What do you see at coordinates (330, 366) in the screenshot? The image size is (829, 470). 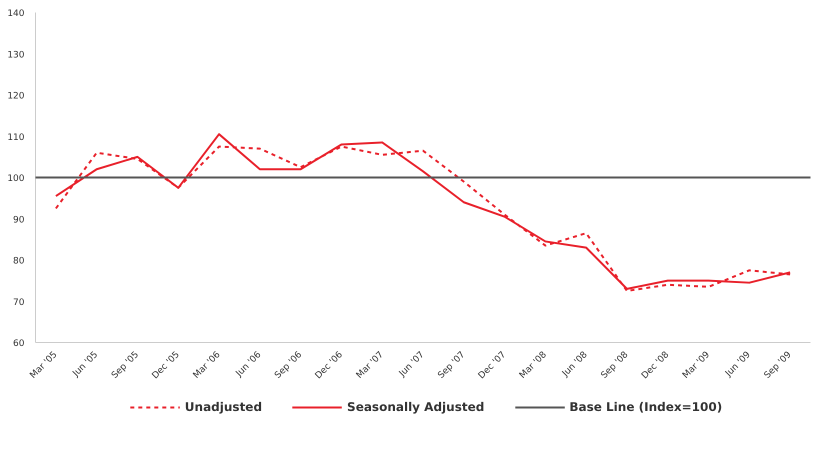 I see `x-tick-label: Dec '06` at bounding box center [330, 366].